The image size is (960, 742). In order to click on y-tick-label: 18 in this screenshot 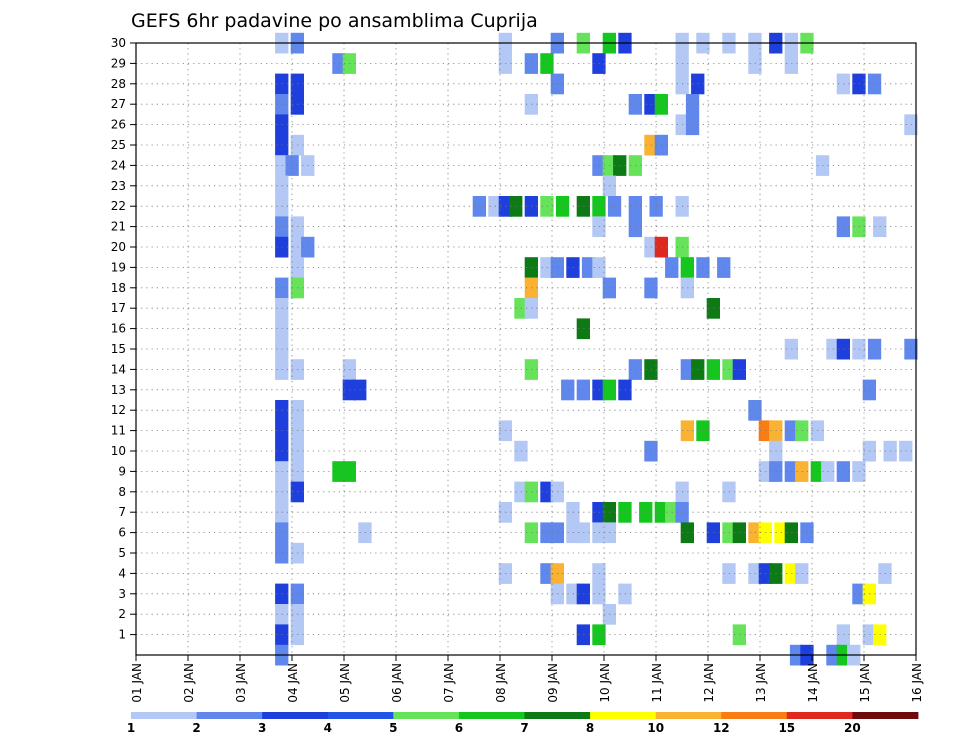, I will do `click(118, 288)`.